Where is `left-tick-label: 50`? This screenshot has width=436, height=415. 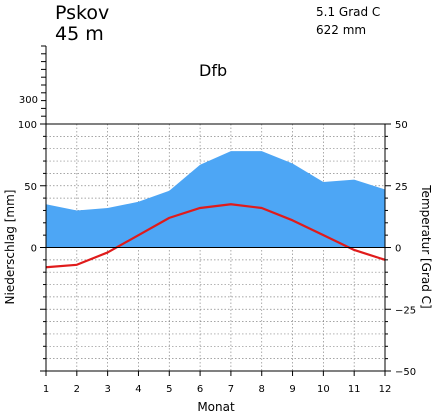
left-tick-label: 50 is located at coordinates (30, 187).